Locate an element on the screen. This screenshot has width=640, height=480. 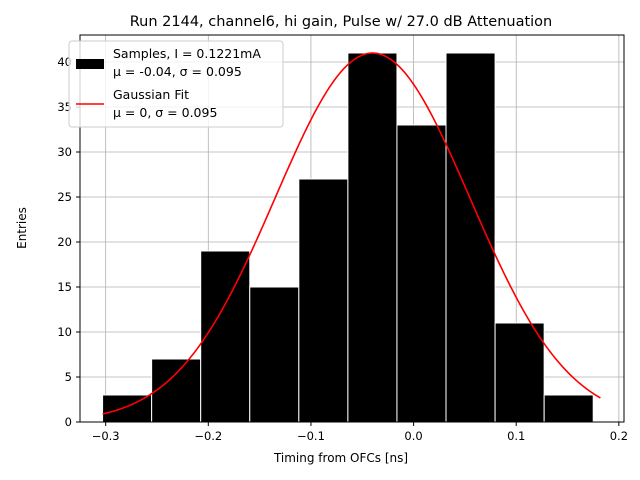
legend-box is located at coordinates (176, 84).